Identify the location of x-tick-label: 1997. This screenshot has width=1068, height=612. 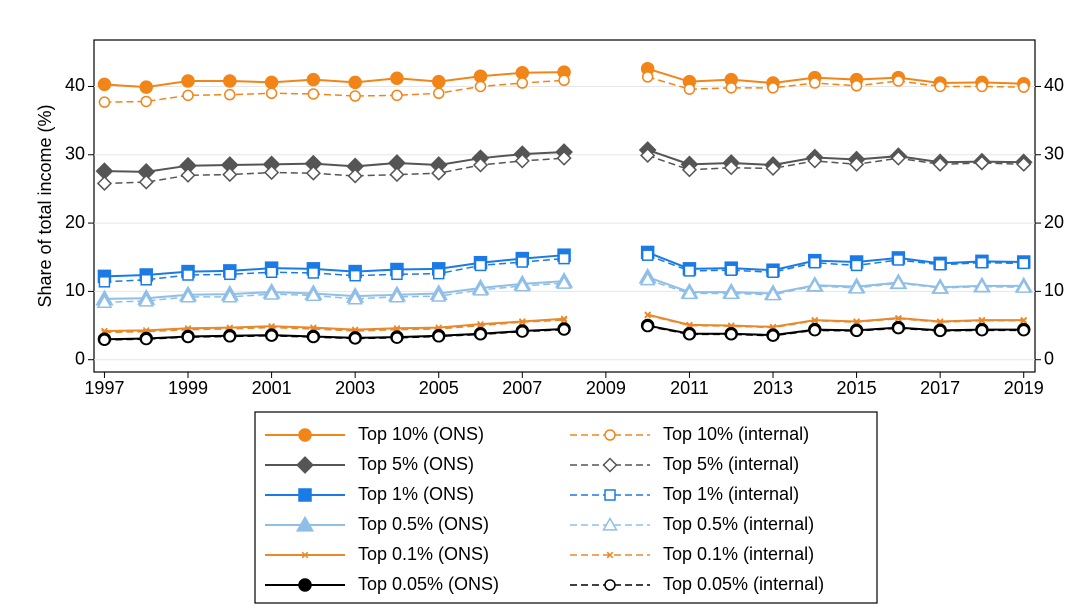
(104, 388).